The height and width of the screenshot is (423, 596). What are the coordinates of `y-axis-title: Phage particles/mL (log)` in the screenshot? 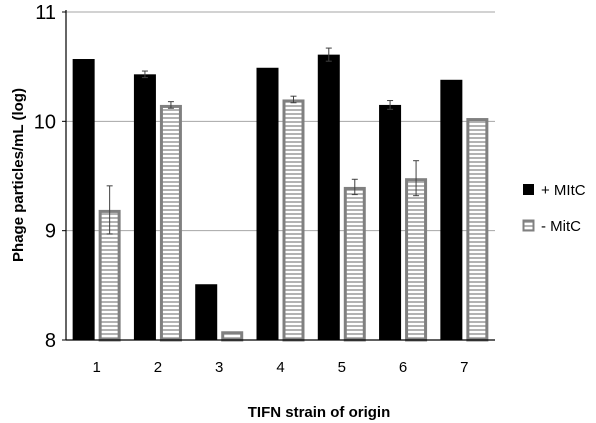 It's located at (18, 175).